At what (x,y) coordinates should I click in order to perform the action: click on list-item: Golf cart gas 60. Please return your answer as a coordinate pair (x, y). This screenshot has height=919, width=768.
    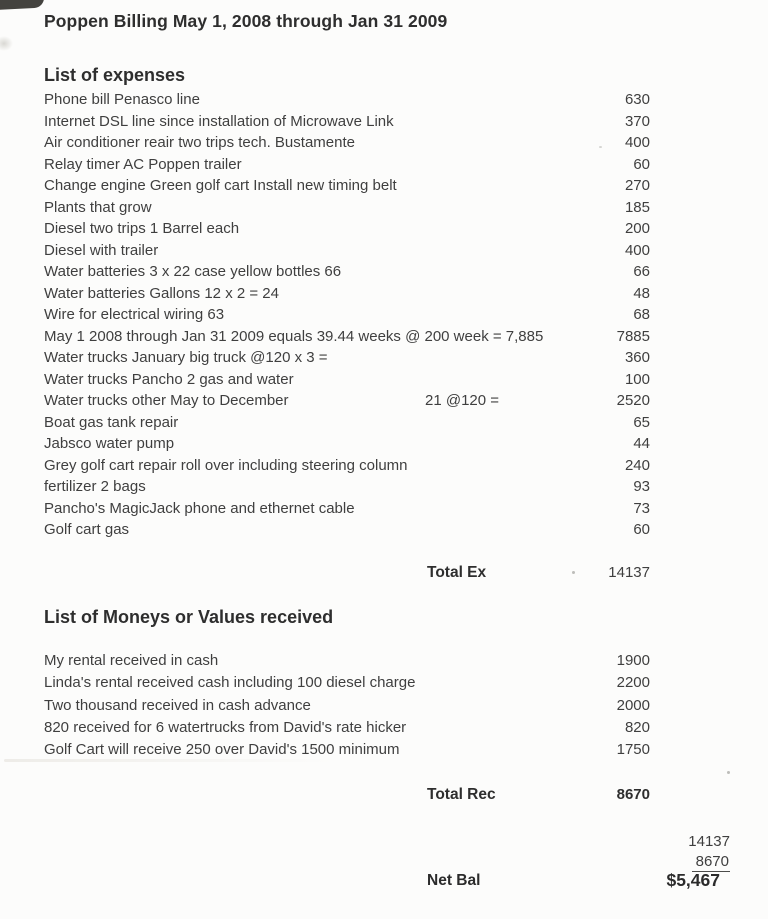
    Looking at the image, I should click on (347, 532).